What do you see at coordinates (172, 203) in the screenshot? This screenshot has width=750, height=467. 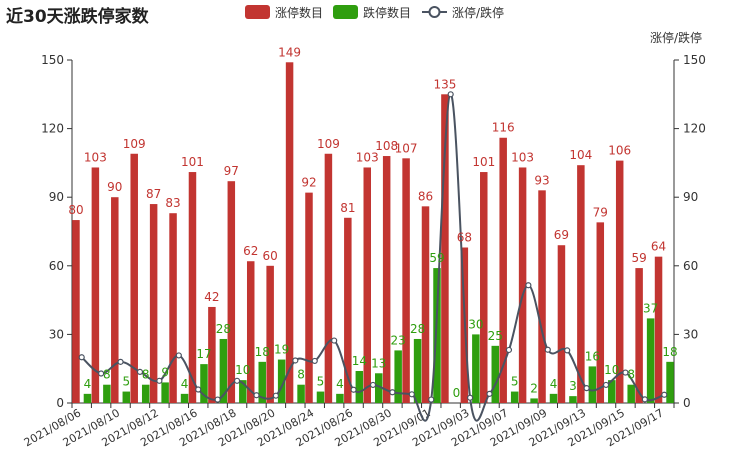 I see `label-limit-up: 83` at bounding box center [172, 203].